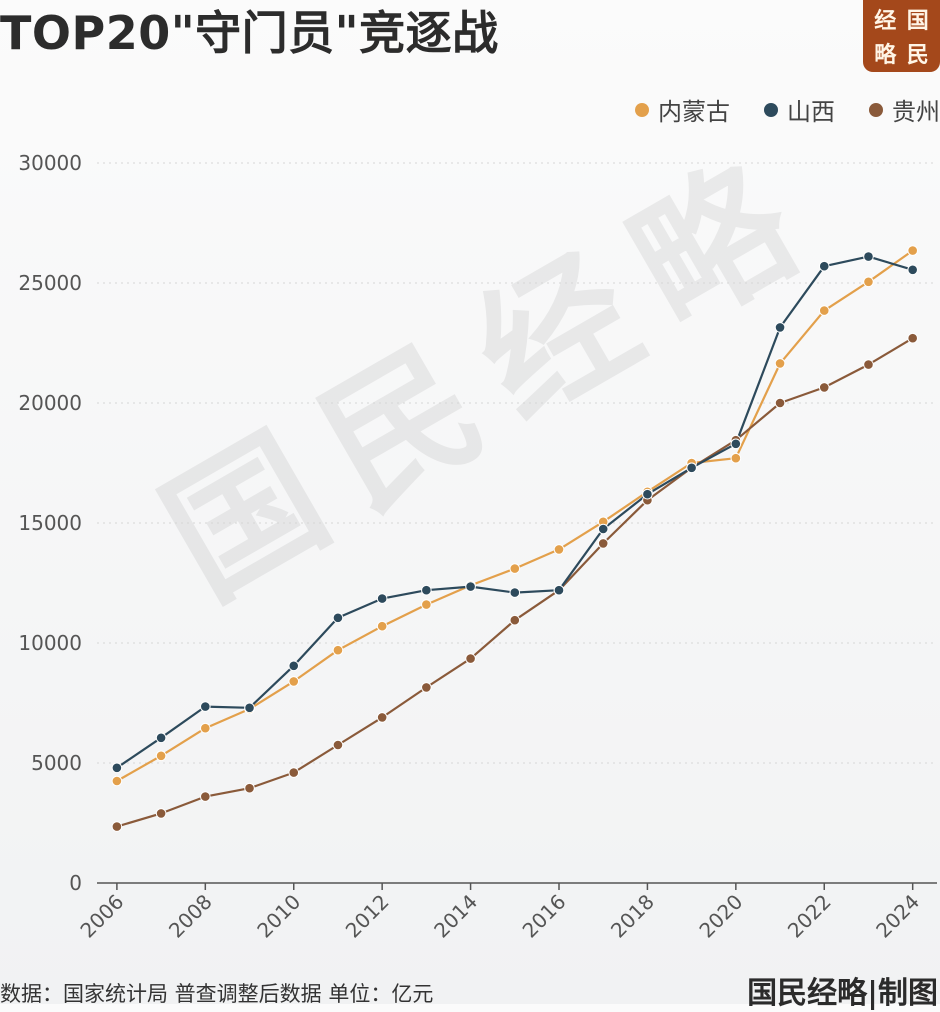 This screenshot has width=940, height=1012. I want to click on y-tick-label: 5000, so click(56, 763).